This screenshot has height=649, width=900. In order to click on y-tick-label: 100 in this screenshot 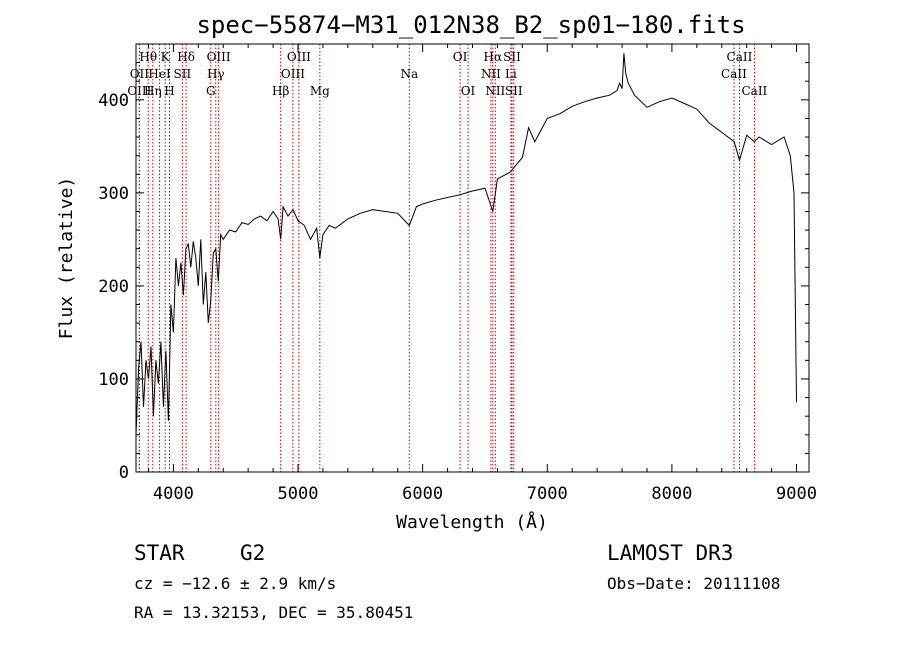, I will do `click(113, 380)`.